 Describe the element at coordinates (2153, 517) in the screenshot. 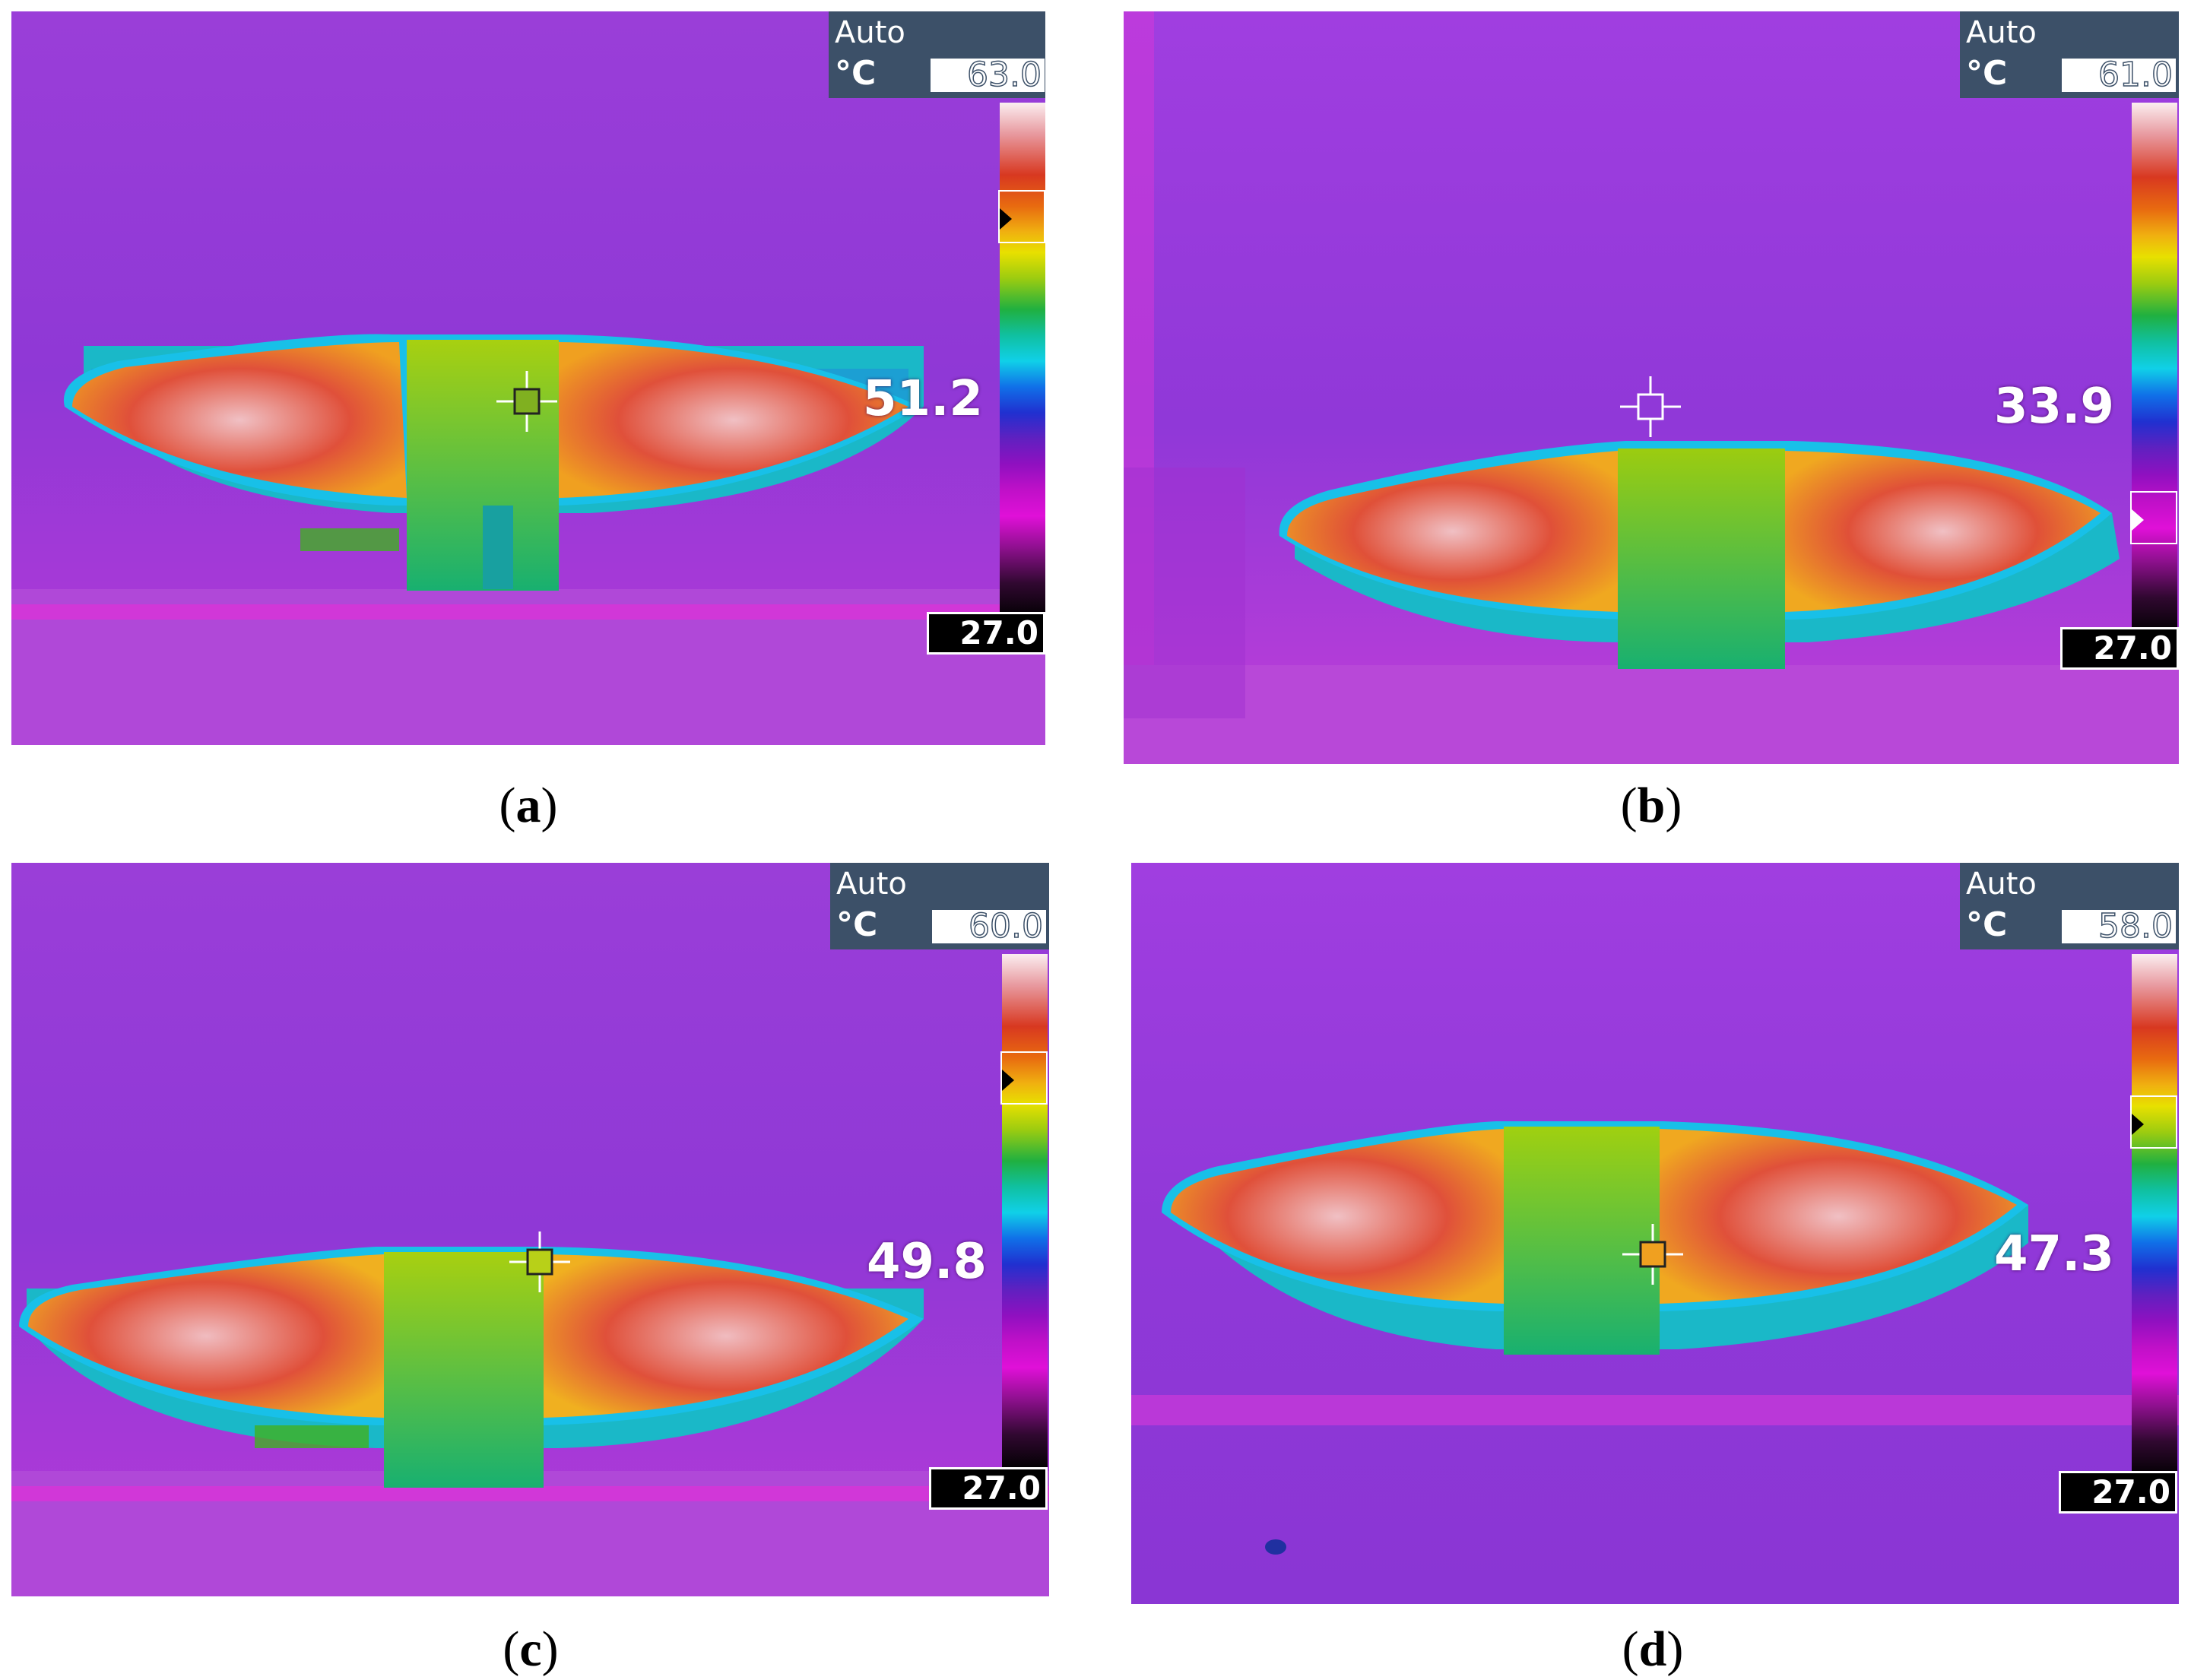

I see `level-marker-b` at that location.